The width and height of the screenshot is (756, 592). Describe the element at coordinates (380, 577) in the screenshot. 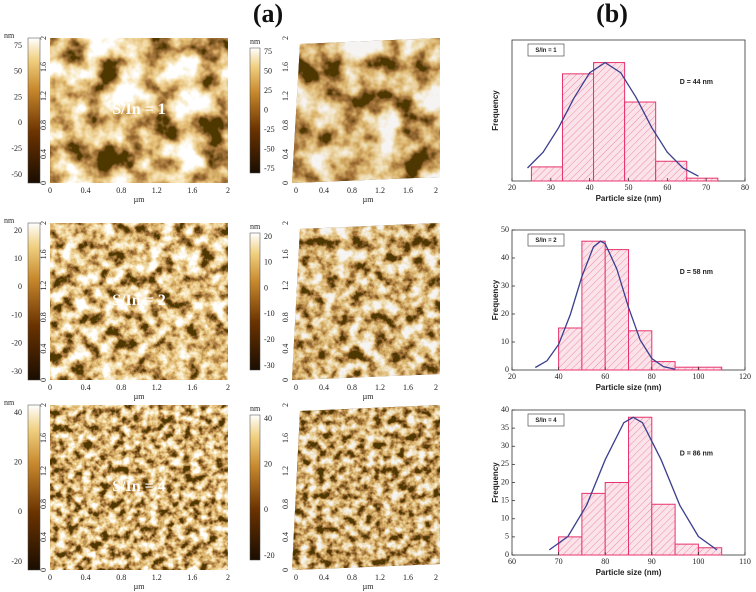

I see `x-tick-label: 1.2` at that location.